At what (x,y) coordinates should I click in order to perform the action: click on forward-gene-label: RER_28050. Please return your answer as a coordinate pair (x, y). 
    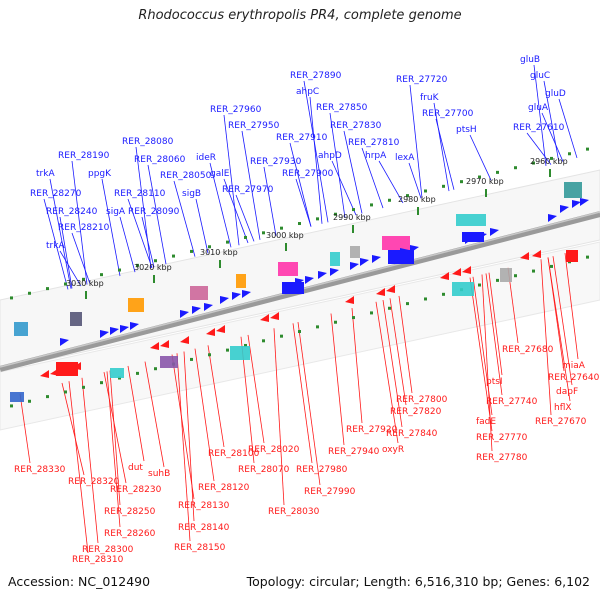
    Looking at the image, I should click on (186, 176).